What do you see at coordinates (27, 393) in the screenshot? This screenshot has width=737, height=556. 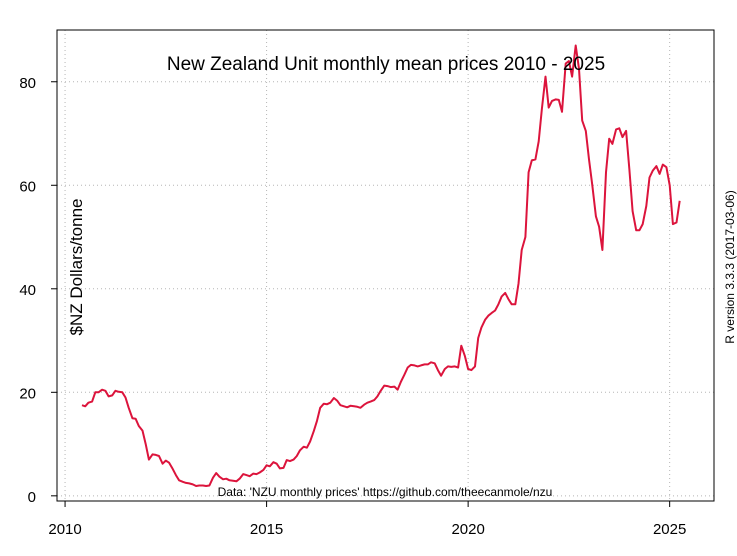 I see `y-tick-label: 20` at bounding box center [27, 393].